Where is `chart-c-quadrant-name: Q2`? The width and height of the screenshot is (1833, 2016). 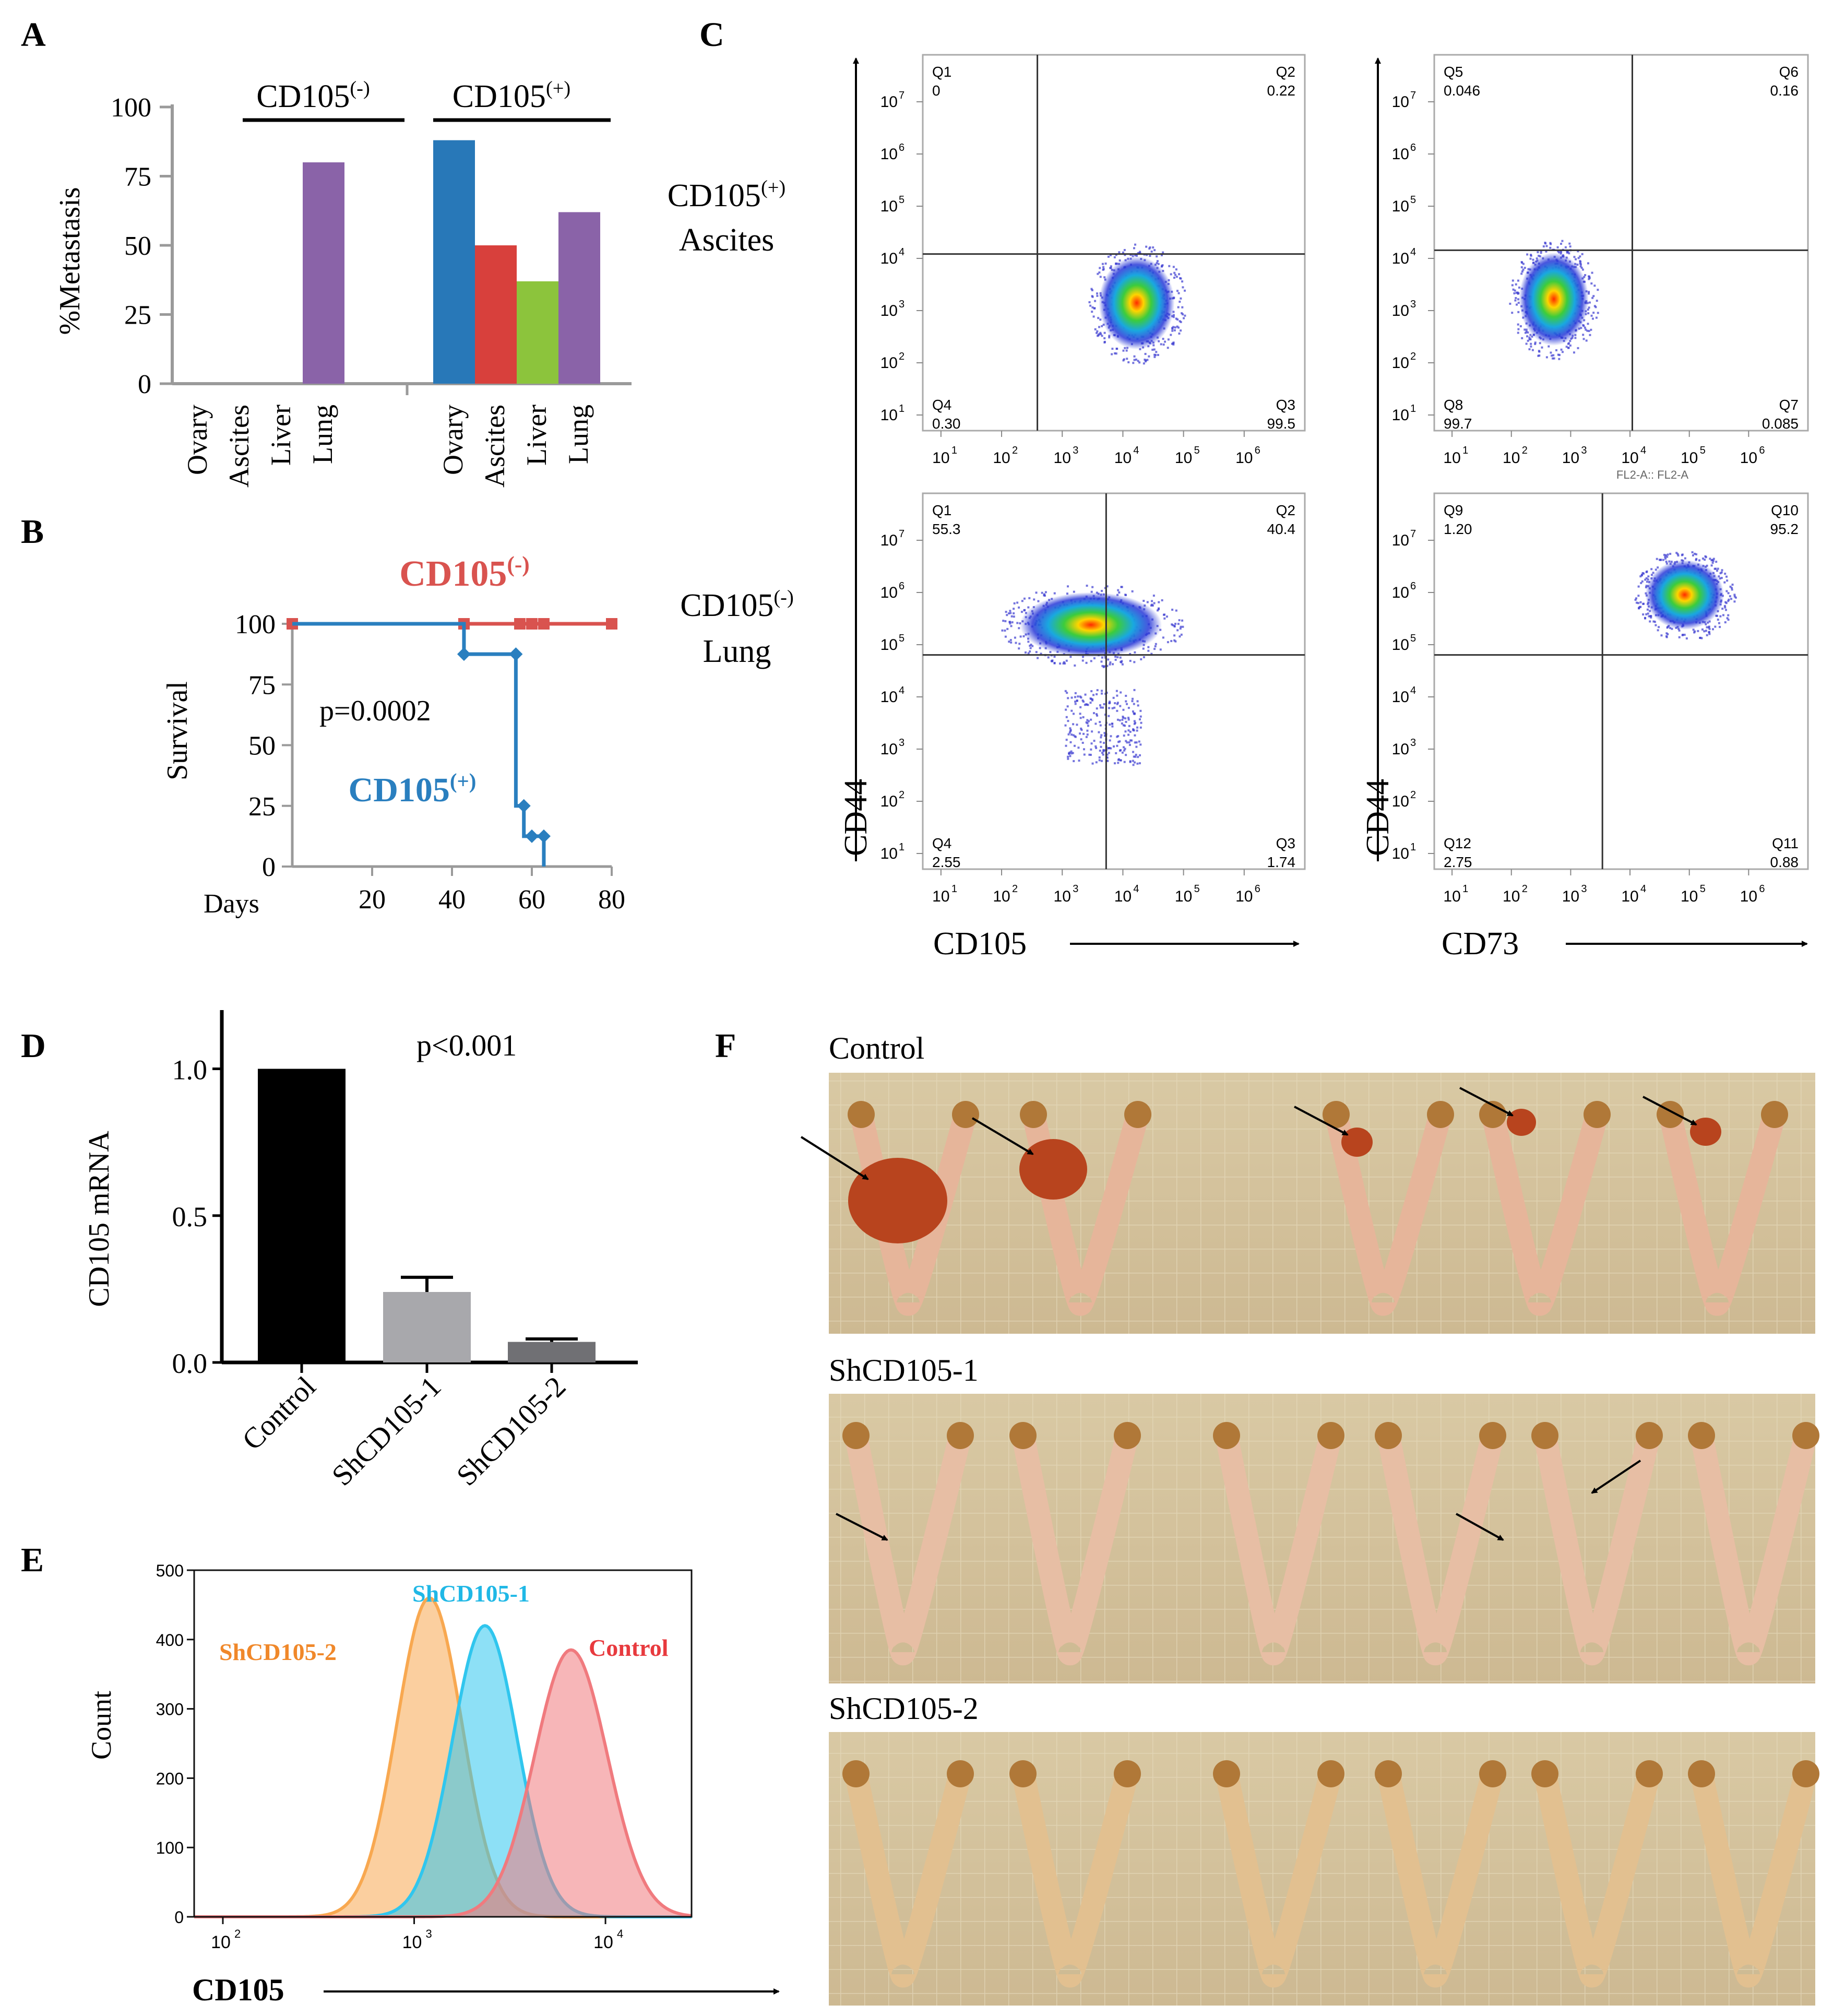 chart-c-quadrant-name: Q2 is located at coordinates (1285, 510).